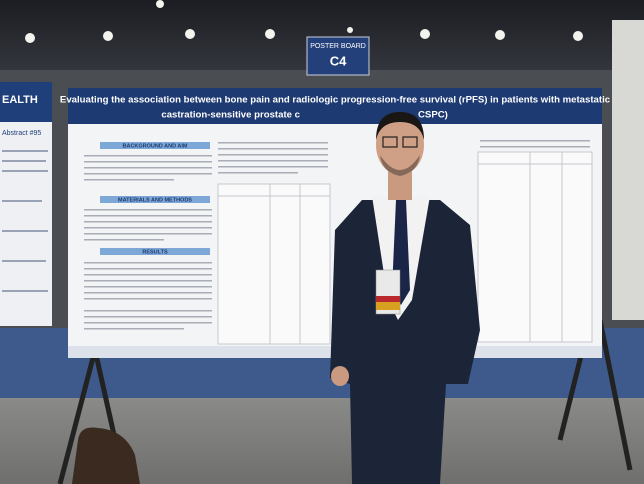 The image size is (644, 484). I want to click on sign-label: POSTER BOARD, so click(338, 46).